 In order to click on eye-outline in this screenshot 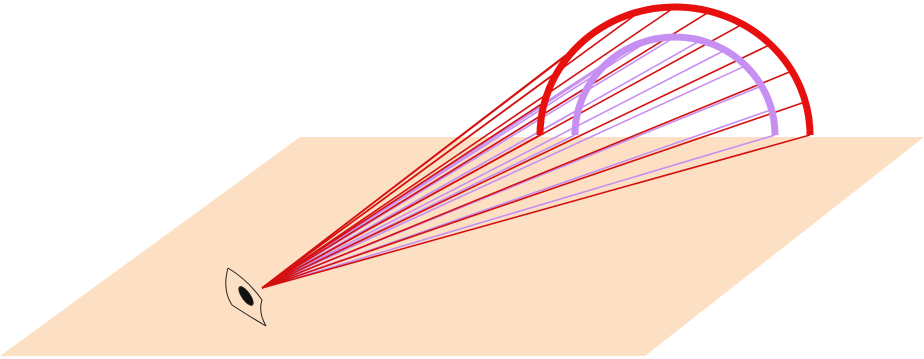, I will do `click(247, 297)`.